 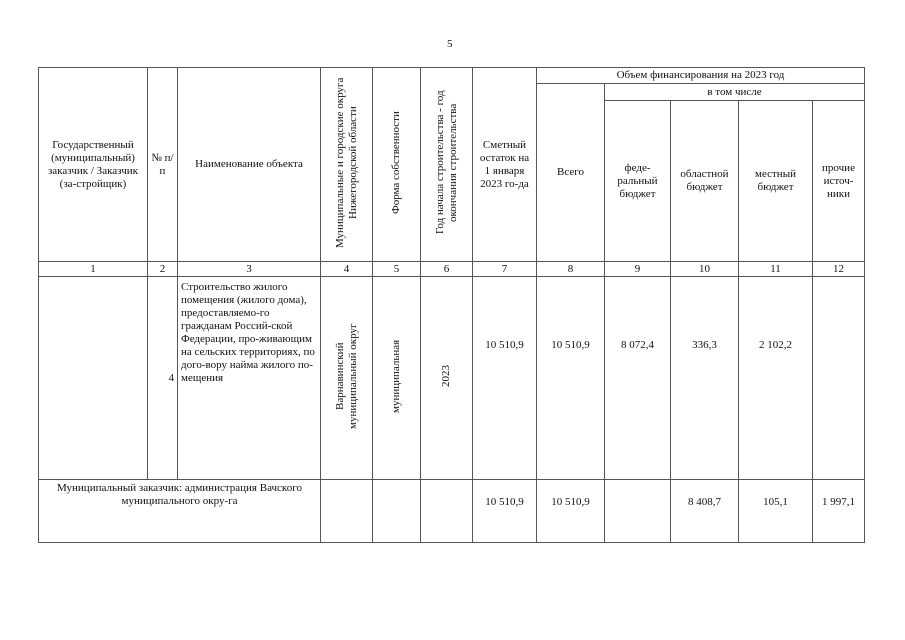 I want to click on header-including: в том числе, so click(x=734, y=92).